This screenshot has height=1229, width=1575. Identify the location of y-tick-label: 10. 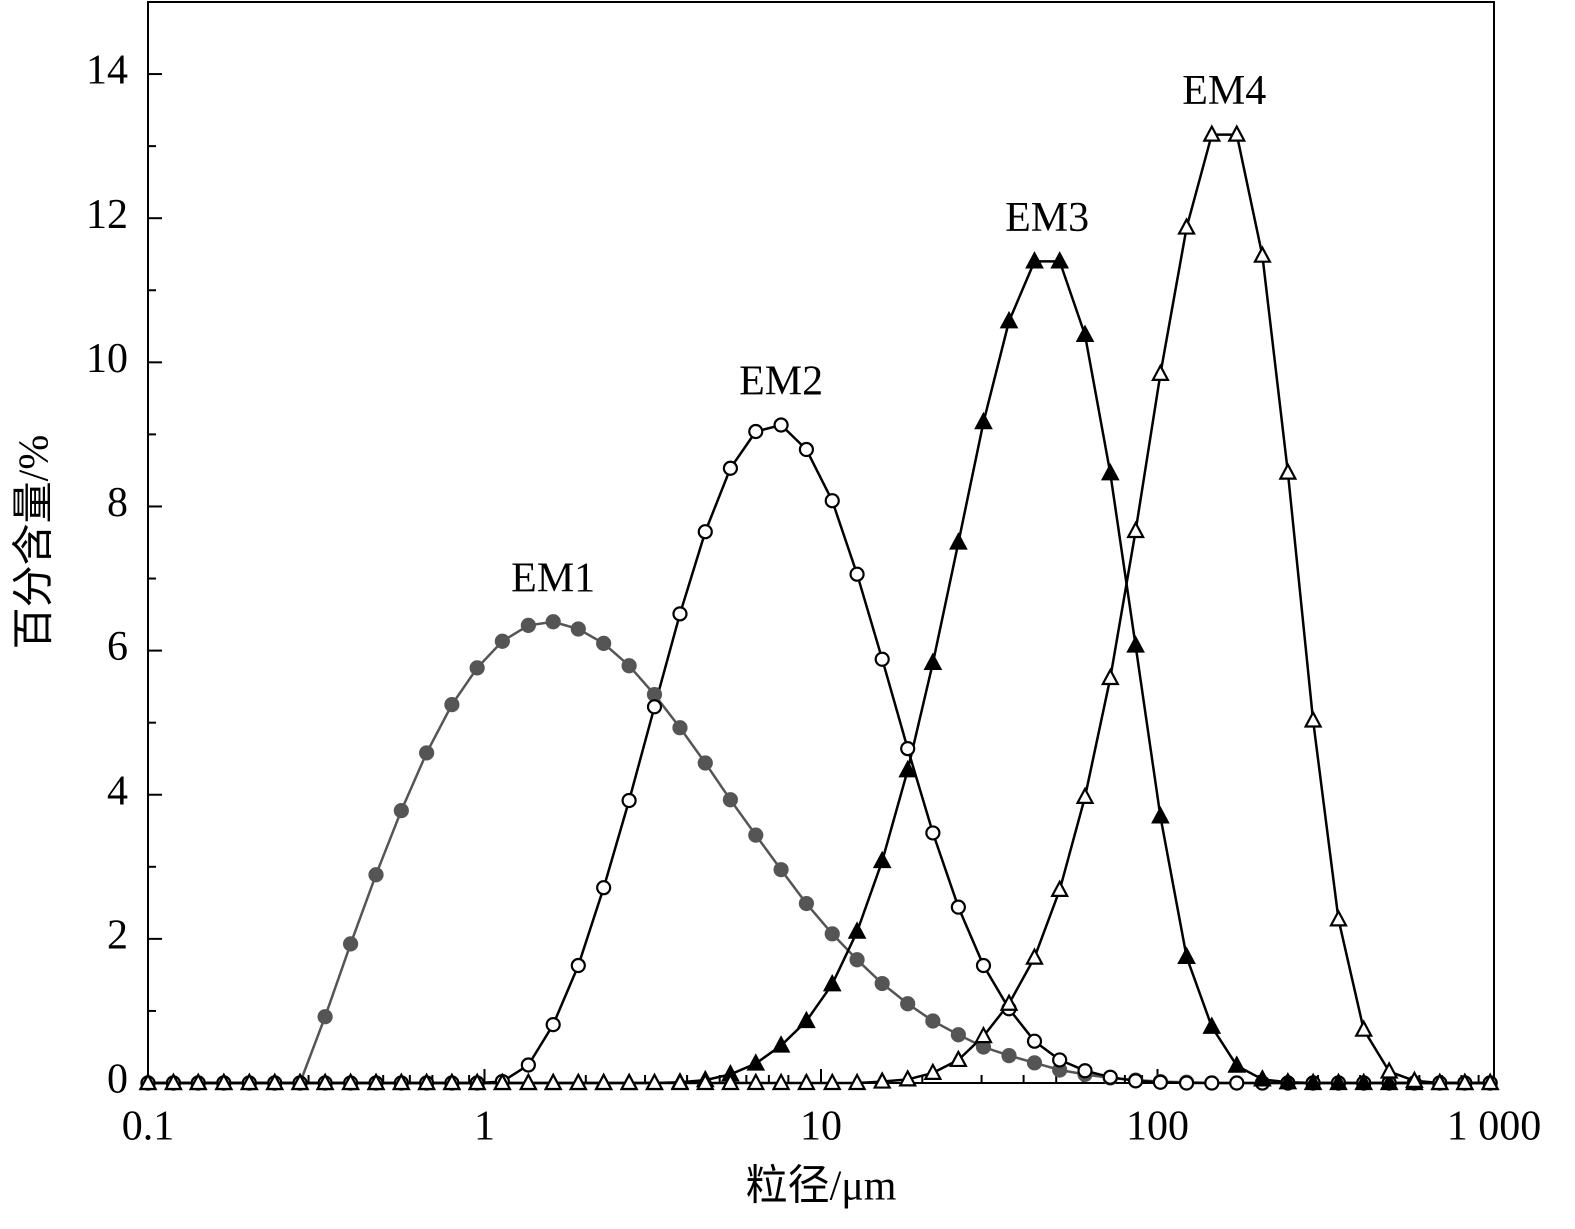
(107, 359).